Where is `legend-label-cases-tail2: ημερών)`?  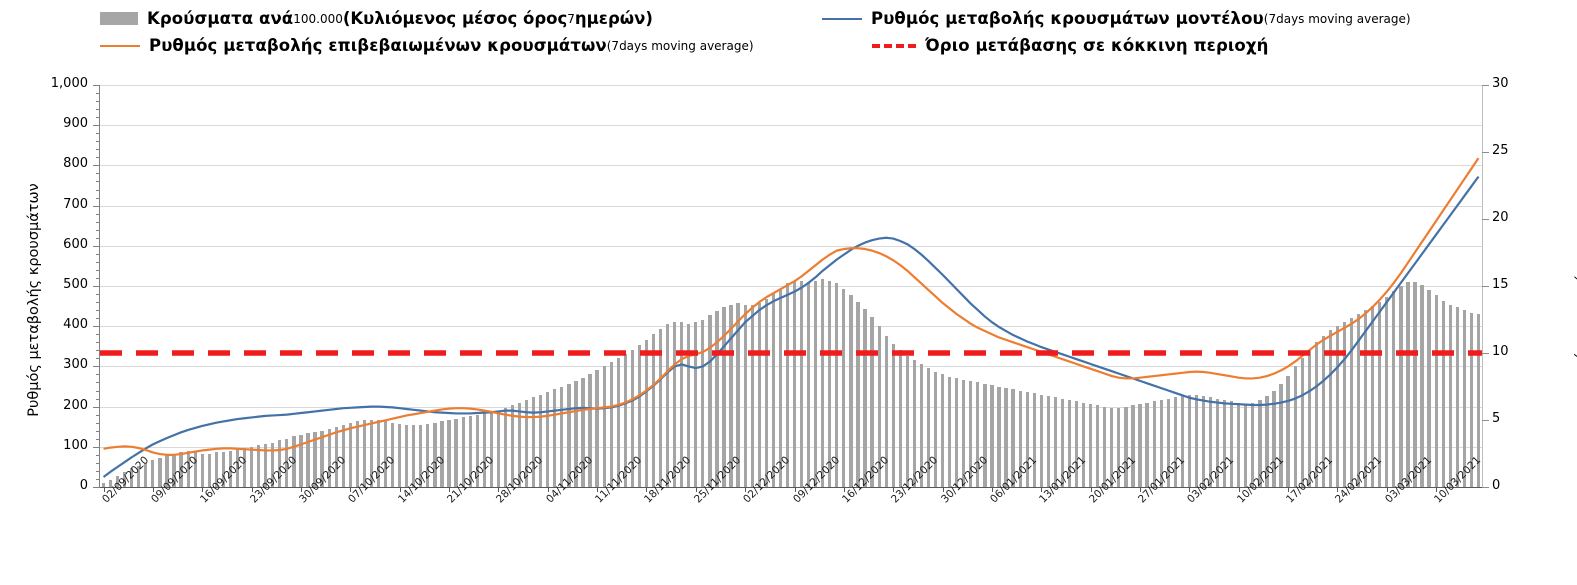
legend-label-cases-tail2: ημερών) is located at coordinates (613, 18).